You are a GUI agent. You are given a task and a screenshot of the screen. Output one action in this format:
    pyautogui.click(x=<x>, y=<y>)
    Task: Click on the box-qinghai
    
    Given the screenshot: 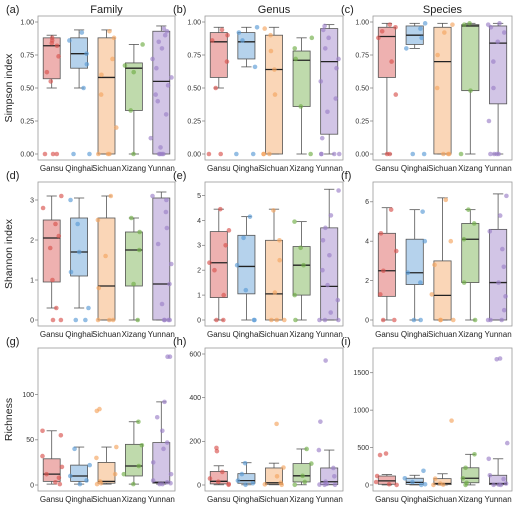 What is the action you would take?
    pyautogui.click(x=79, y=59)
    